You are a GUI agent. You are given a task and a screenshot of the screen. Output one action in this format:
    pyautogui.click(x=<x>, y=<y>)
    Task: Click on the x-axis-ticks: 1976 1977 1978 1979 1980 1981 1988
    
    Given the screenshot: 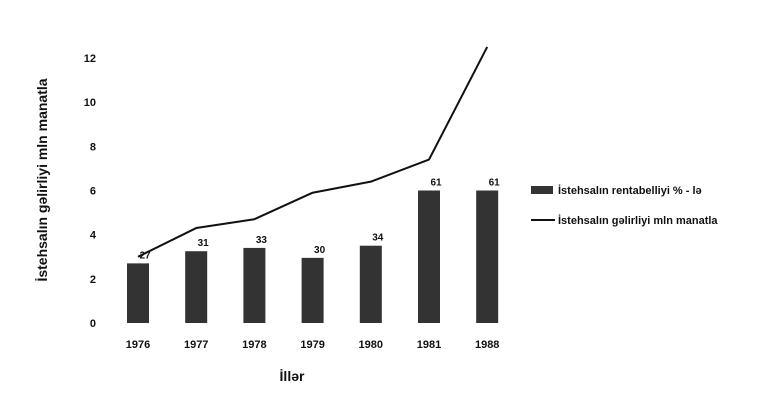 What is the action you would take?
    pyautogui.click(x=313, y=345)
    